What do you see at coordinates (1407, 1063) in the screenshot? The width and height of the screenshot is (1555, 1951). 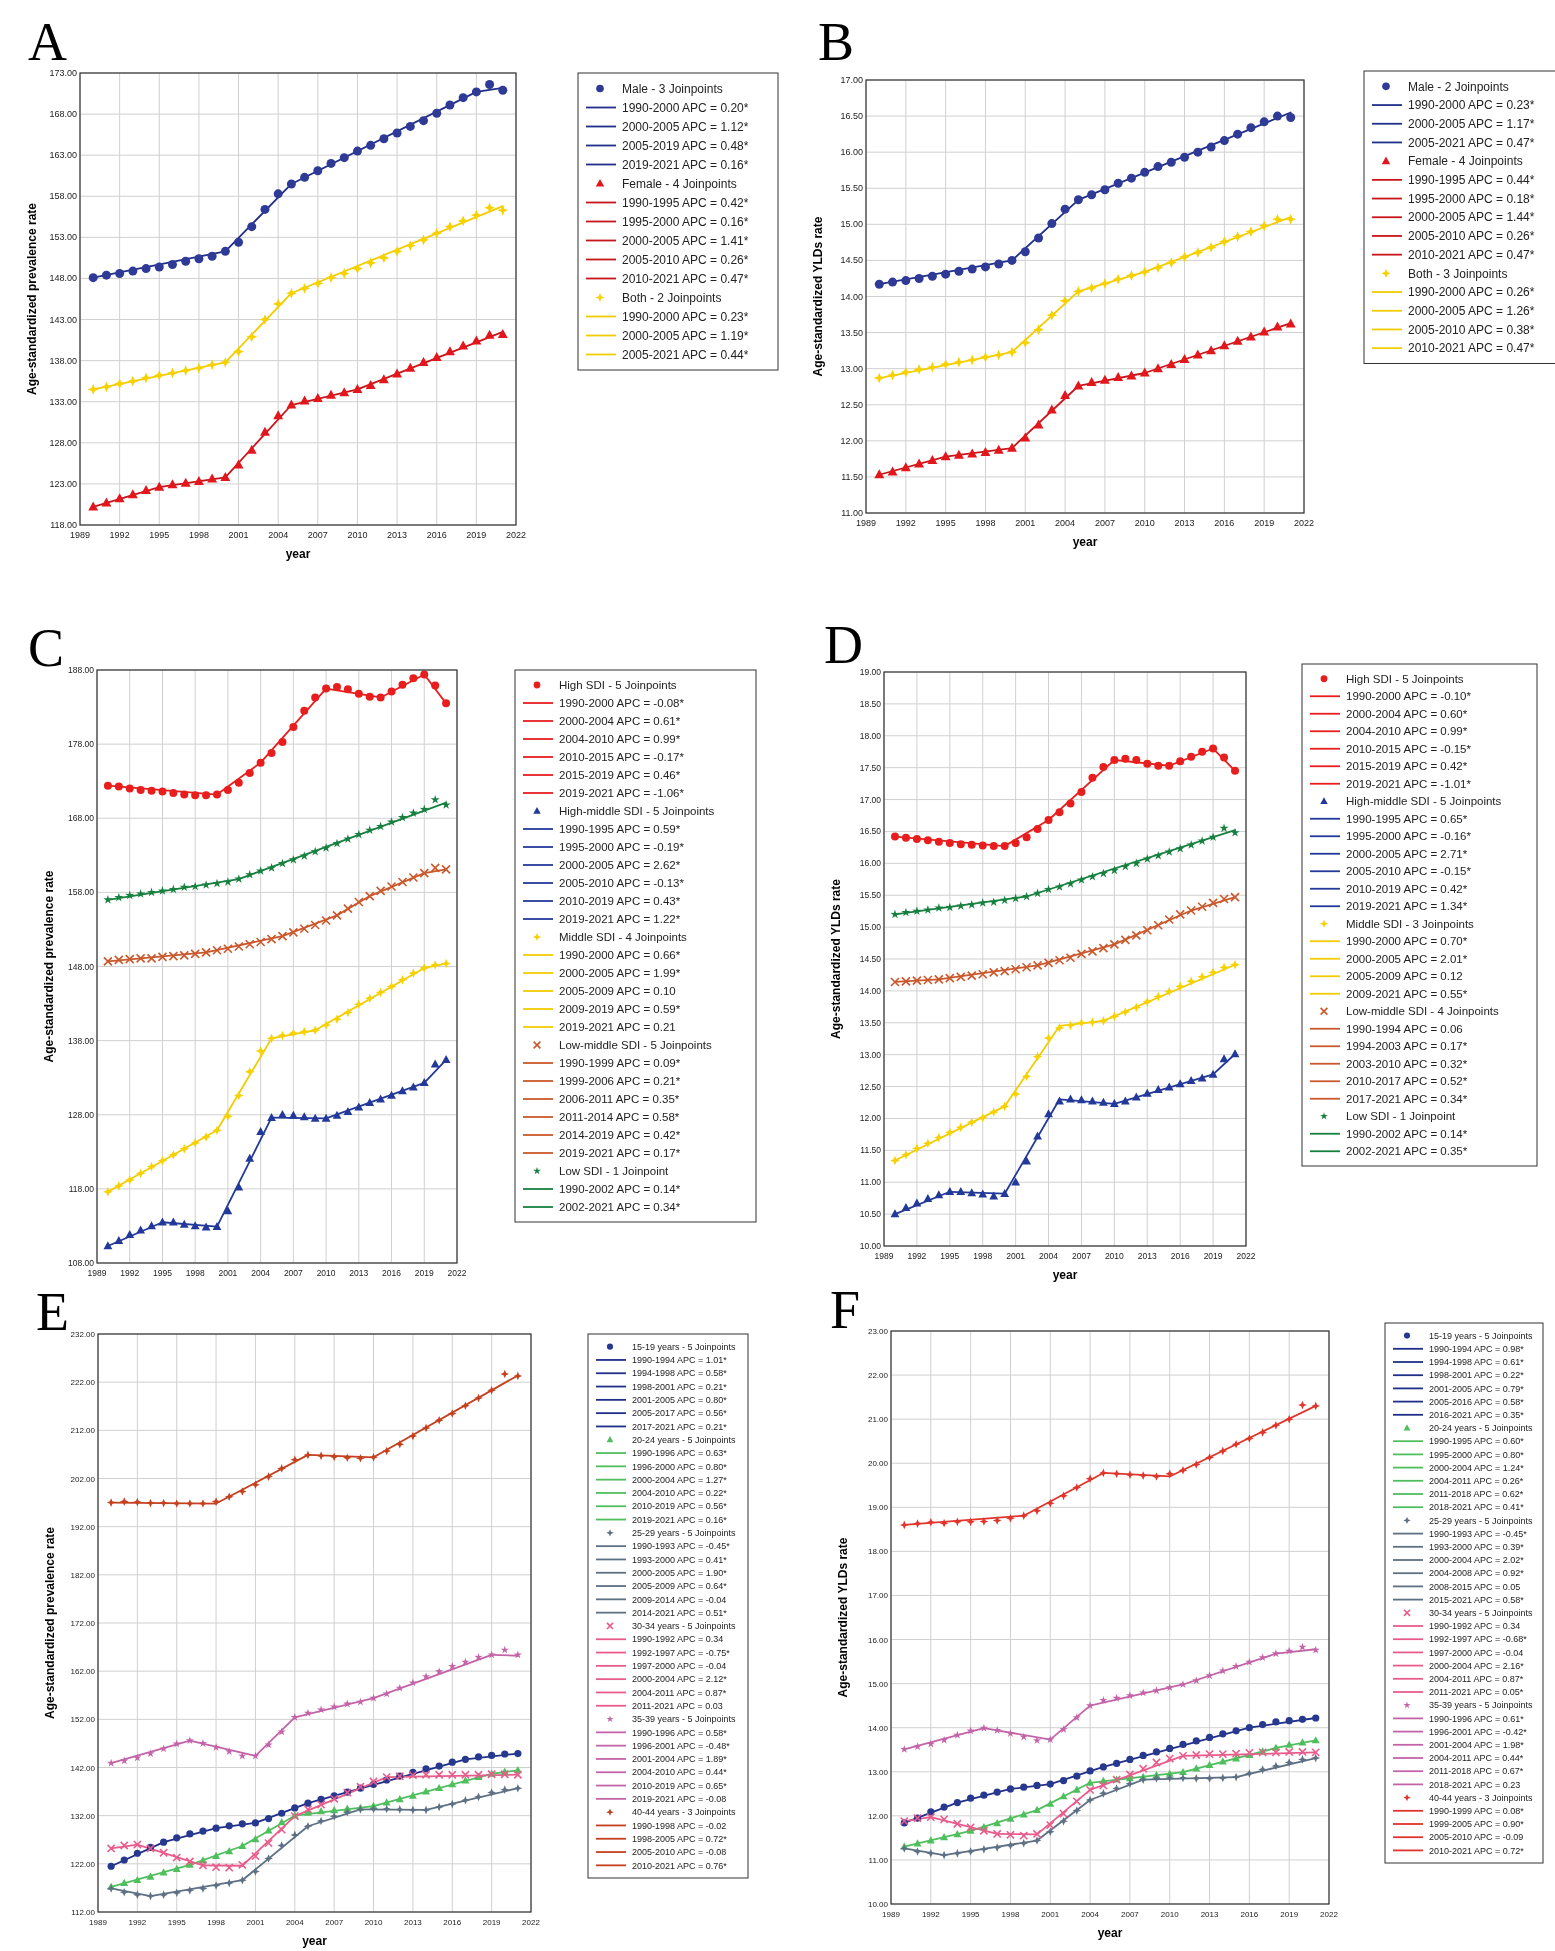 I see `legend-label: 2003-2010 APC = 0.32*` at bounding box center [1407, 1063].